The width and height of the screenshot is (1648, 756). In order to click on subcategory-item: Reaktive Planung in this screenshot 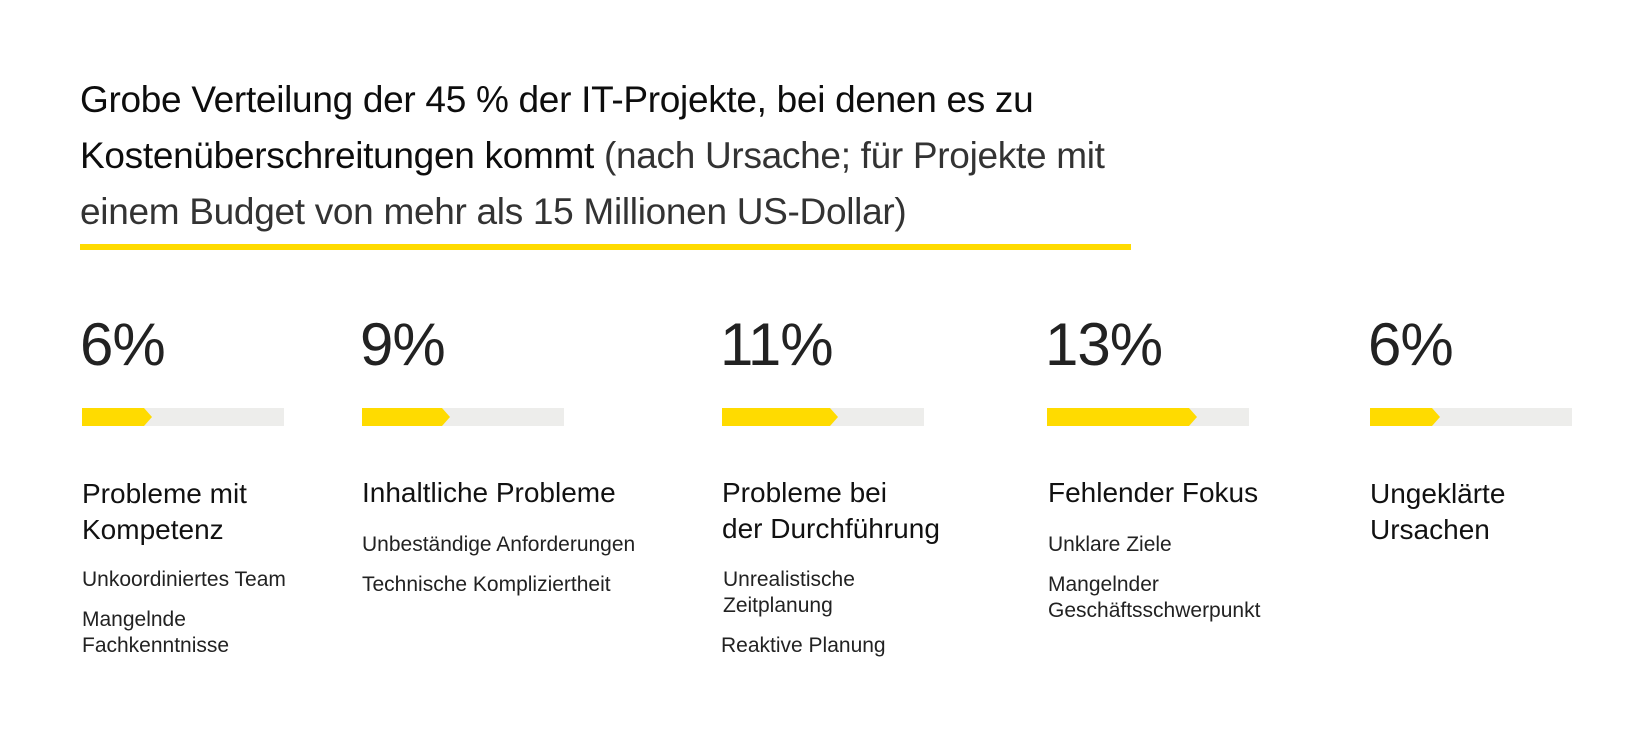, I will do `click(803, 645)`.